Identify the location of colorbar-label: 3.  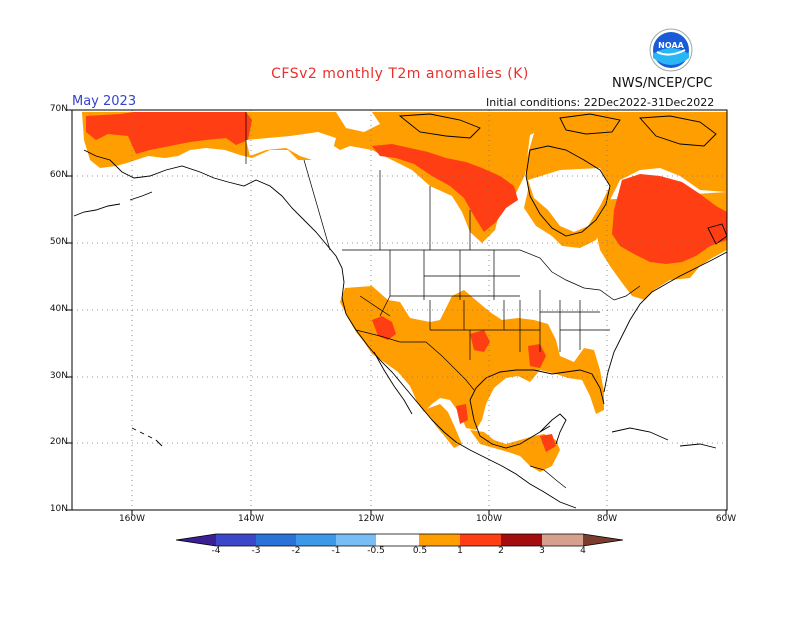
(542, 551).